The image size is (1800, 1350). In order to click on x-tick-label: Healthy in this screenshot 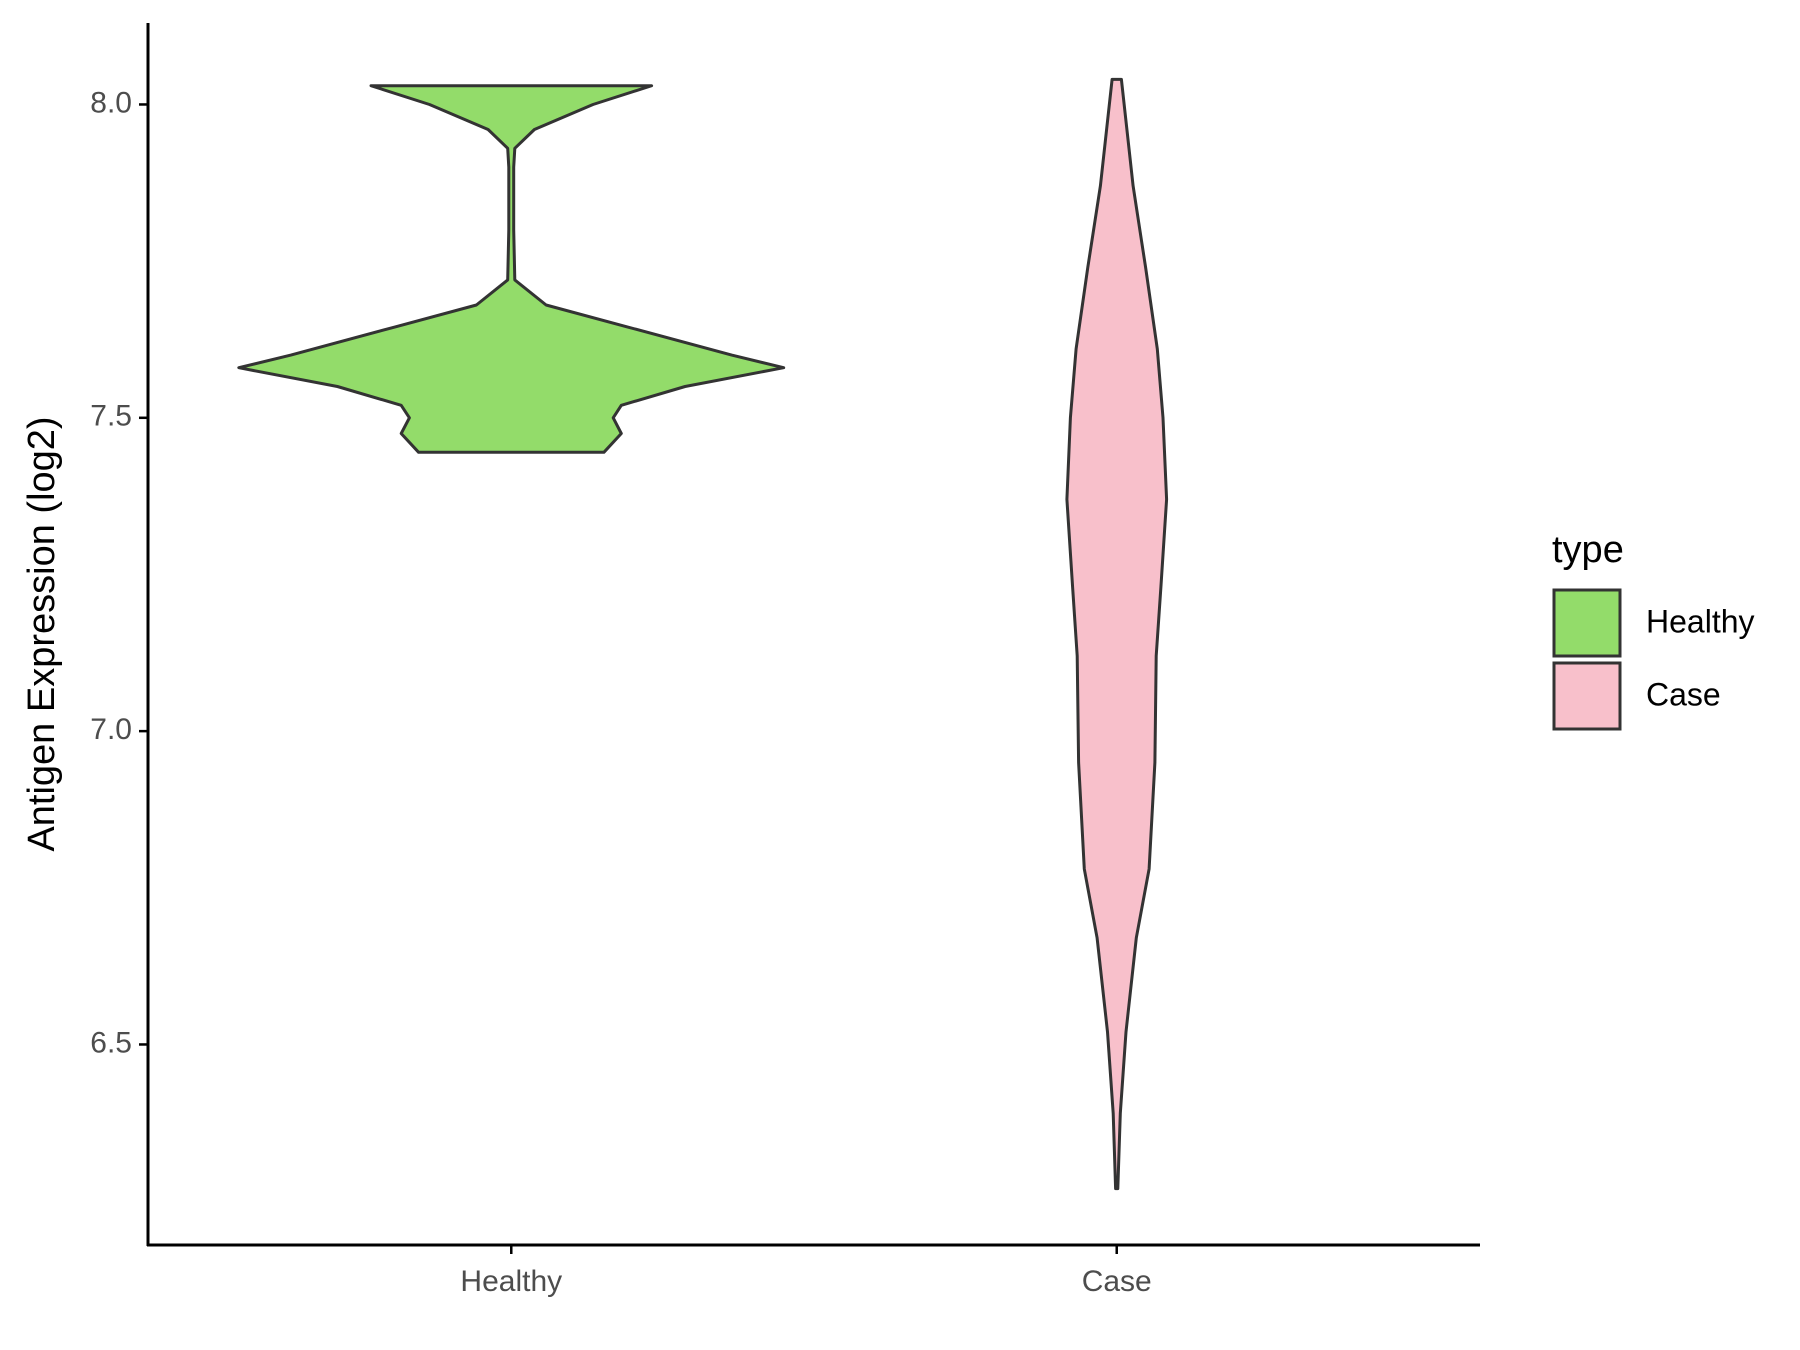, I will do `click(511, 1281)`.